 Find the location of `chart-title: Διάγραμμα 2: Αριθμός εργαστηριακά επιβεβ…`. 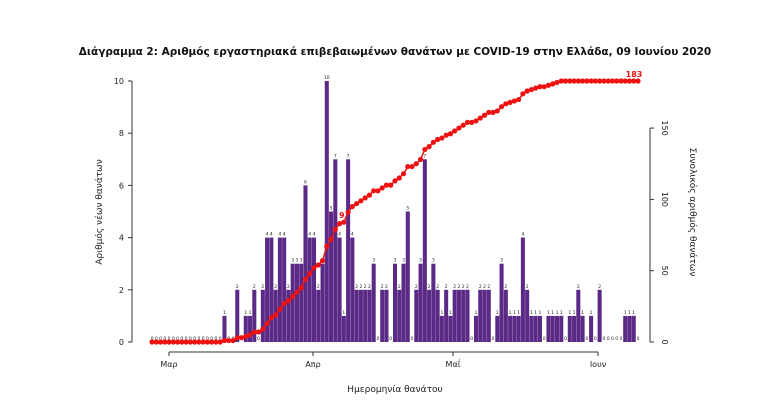

chart-title: Διάγραμμα 2: Αριθμός εργαστηριακά επιβεβ… is located at coordinates (395, 52).